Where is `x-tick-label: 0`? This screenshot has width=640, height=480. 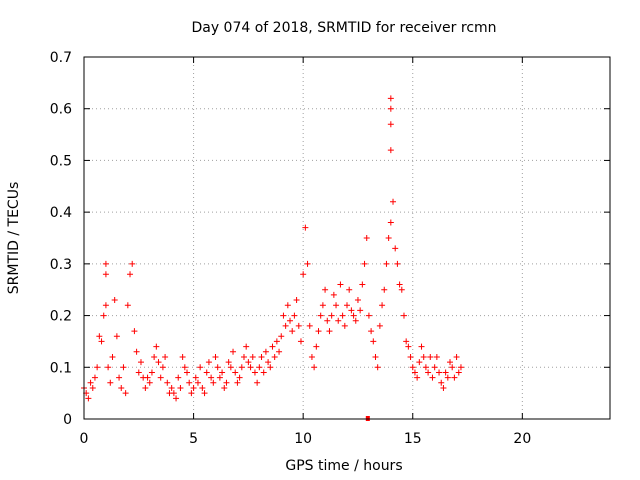 x-tick-label: 0 is located at coordinates (84, 439).